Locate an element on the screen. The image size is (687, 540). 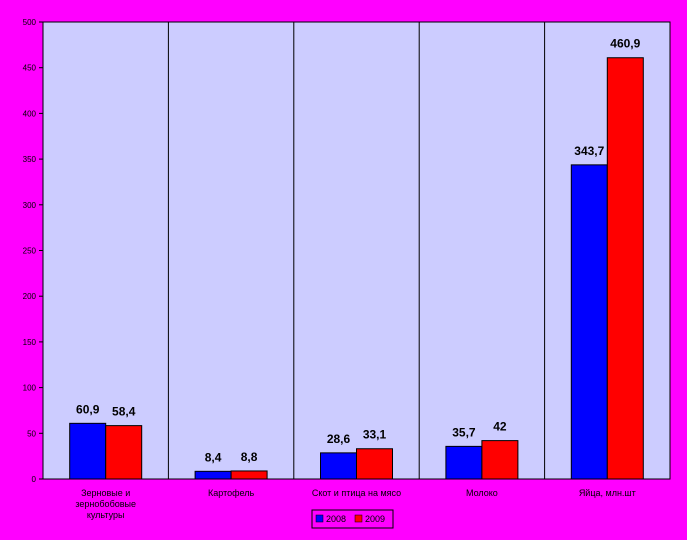
legend-label: 2009 is located at coordinates (375, 519).